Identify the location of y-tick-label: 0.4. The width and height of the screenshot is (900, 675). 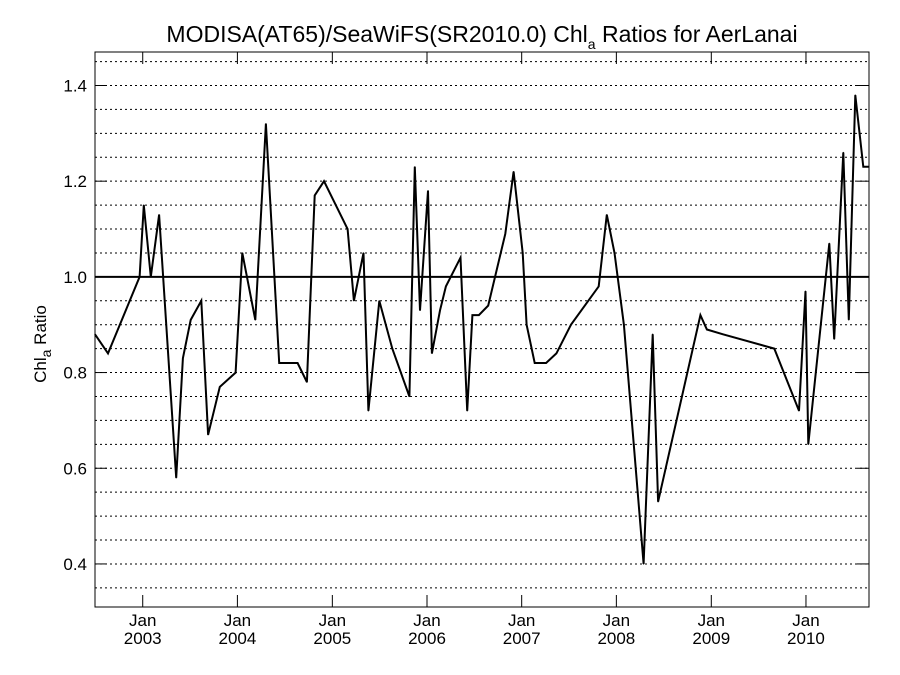
(75, 564).